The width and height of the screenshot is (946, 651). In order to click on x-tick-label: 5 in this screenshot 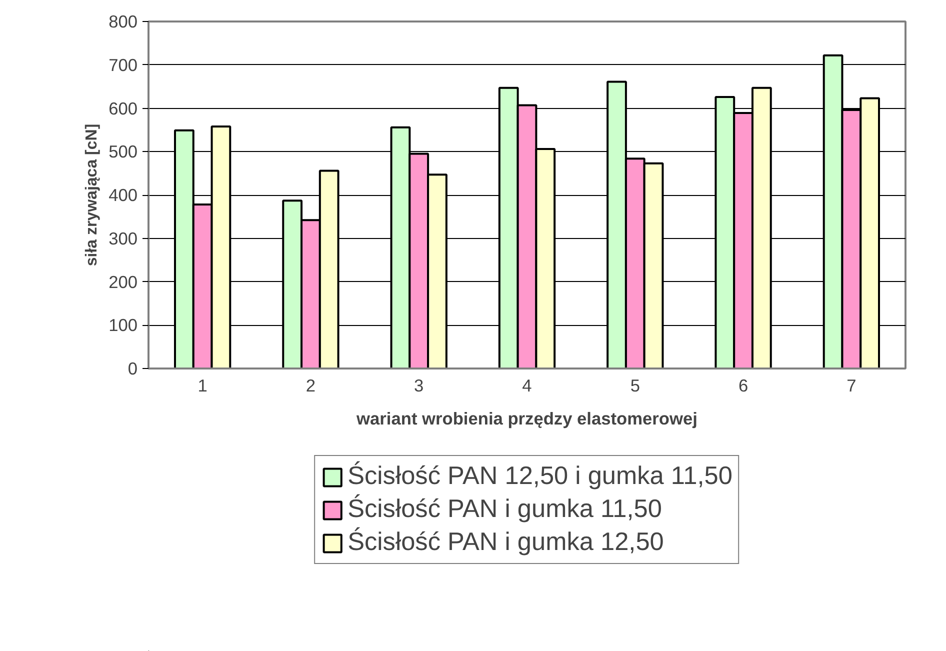, I will do `click(635, 386)`.